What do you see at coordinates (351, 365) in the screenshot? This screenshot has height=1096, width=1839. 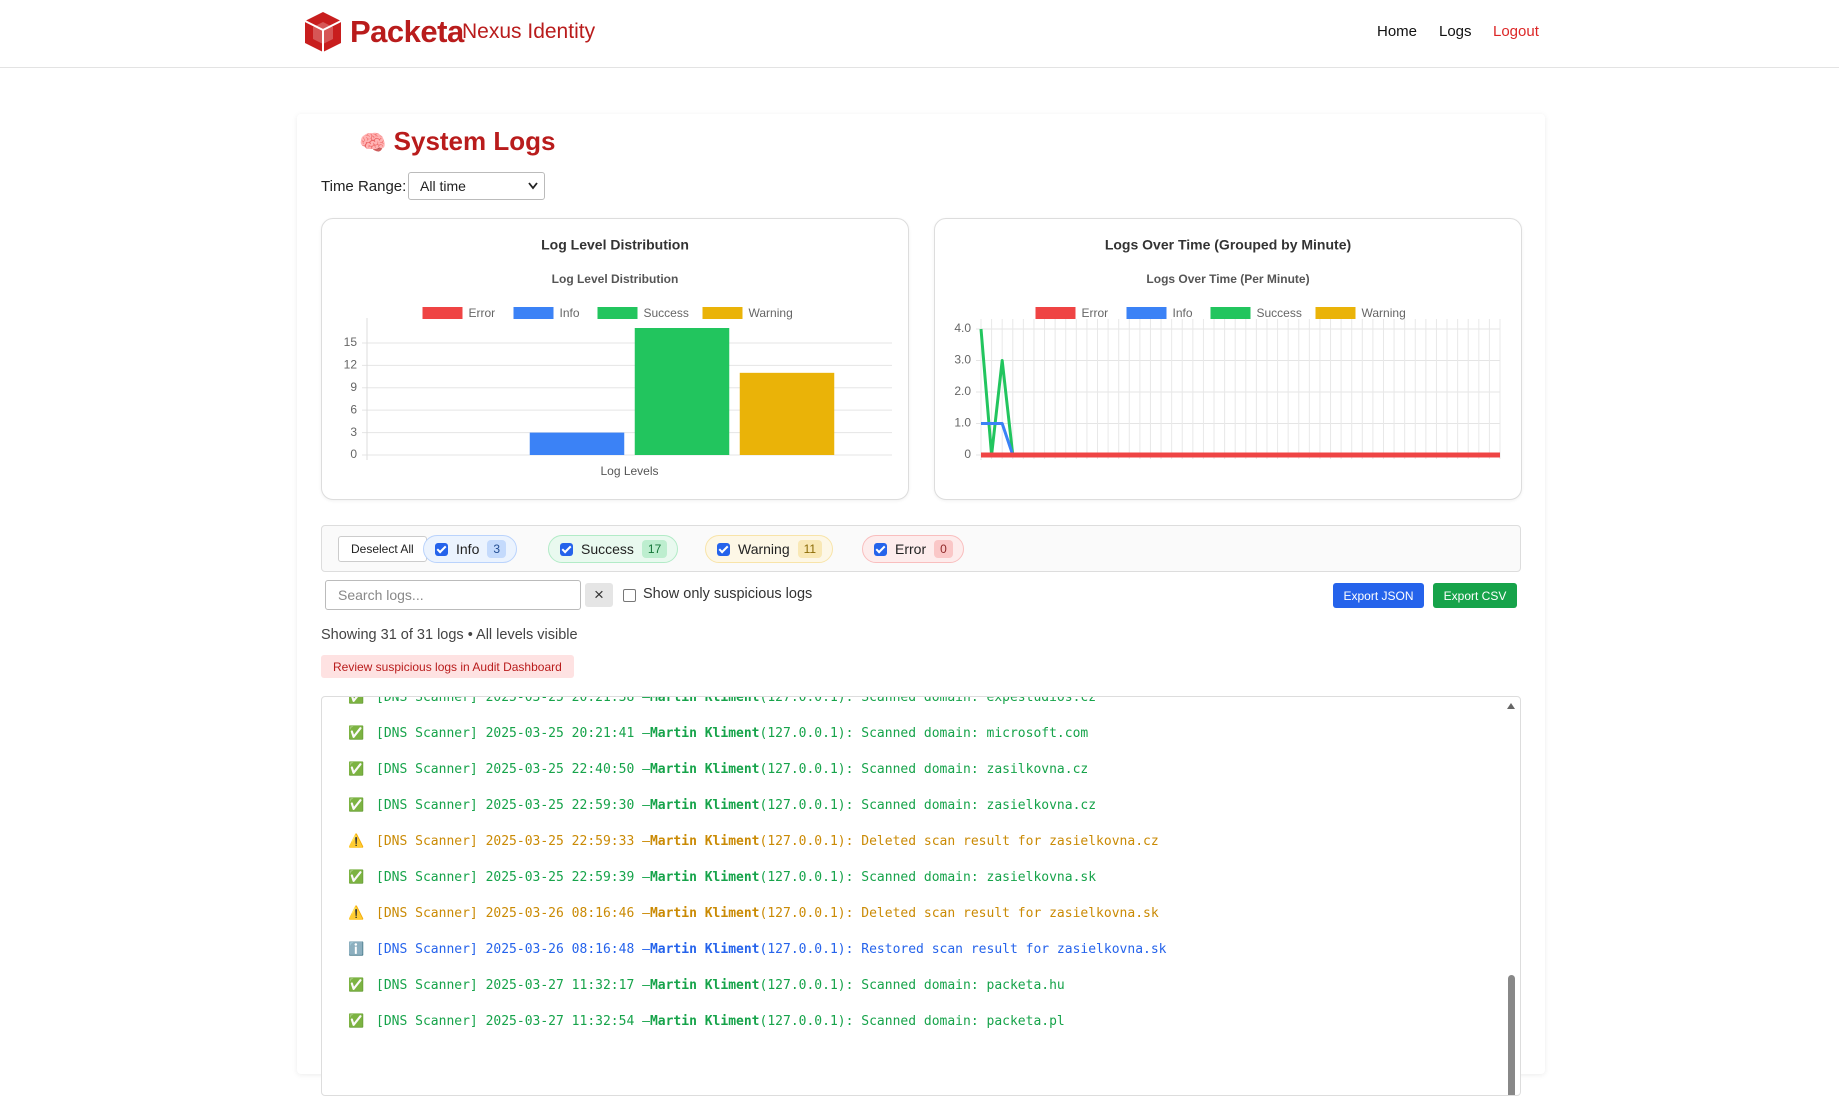 I see `y-tick-label: 12` at bounding box center [351, 365].